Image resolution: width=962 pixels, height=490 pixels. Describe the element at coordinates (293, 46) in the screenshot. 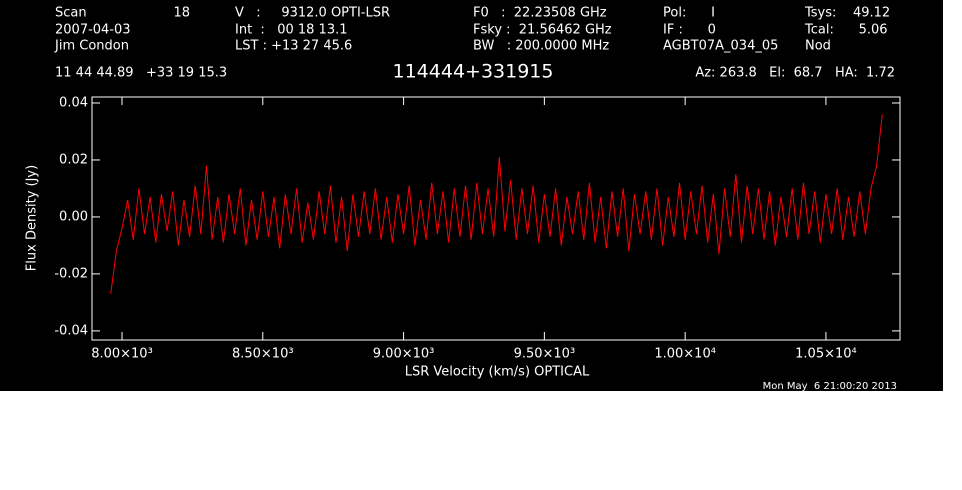

I see `lst: LST : +13 27 45.6` at that location.